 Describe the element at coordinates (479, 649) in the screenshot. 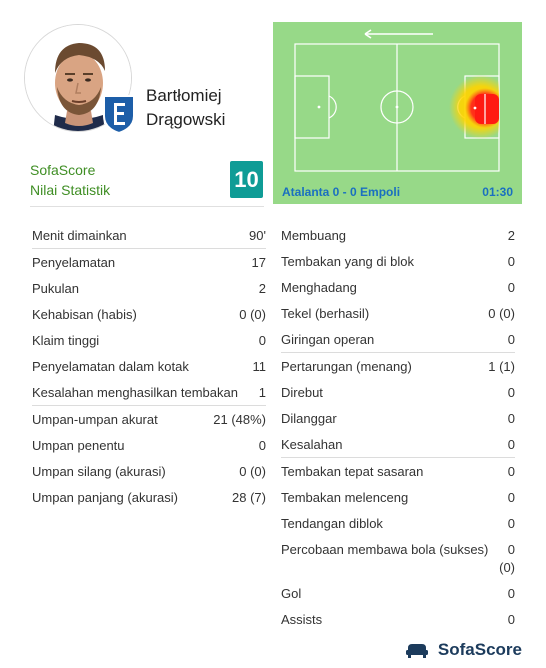

I see `footer-brand-text: SofaScore` at that location.